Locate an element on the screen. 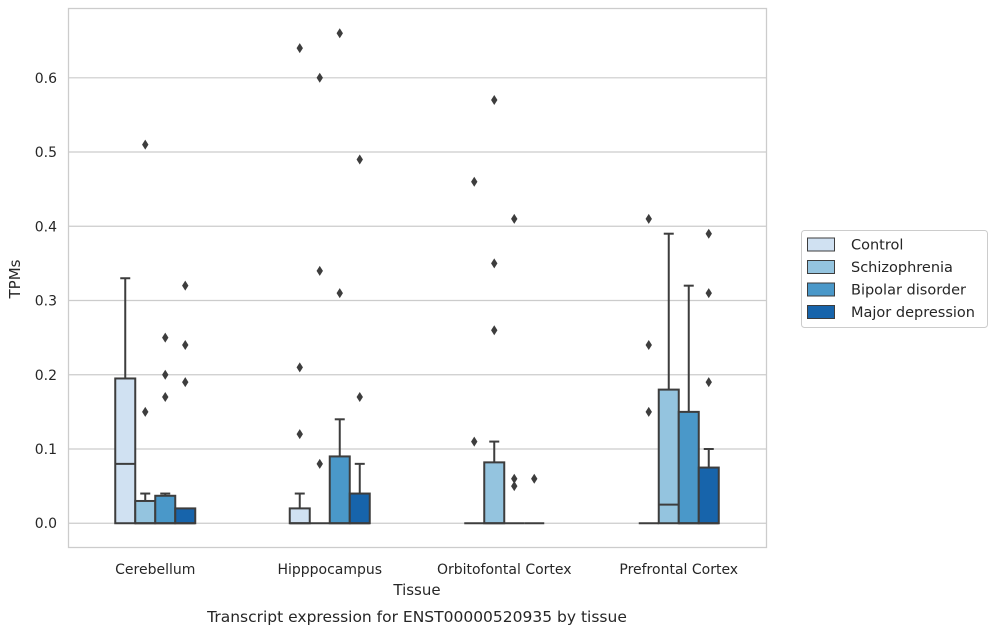 This screenshot has width=997, height=634. y-tick-label: 0.4 is located at coordinates (46, 227).